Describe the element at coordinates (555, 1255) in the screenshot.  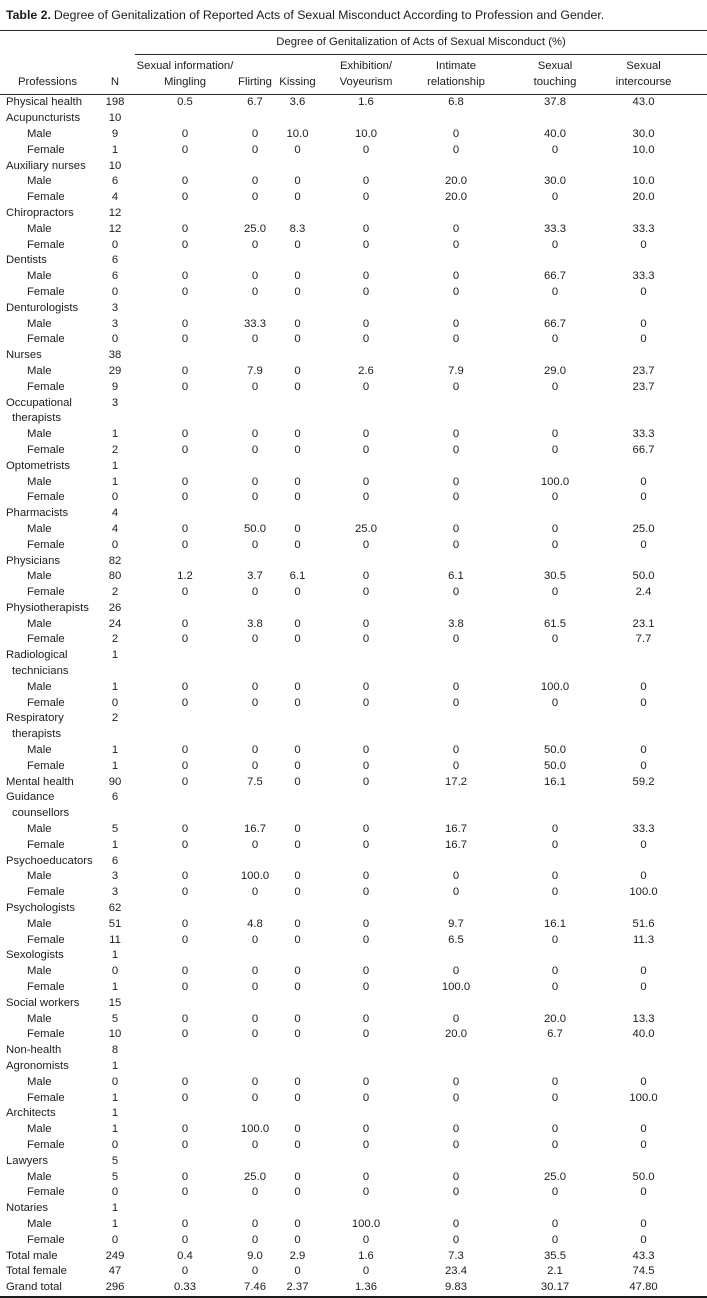
I see `value-cell: 35.5` at that location.